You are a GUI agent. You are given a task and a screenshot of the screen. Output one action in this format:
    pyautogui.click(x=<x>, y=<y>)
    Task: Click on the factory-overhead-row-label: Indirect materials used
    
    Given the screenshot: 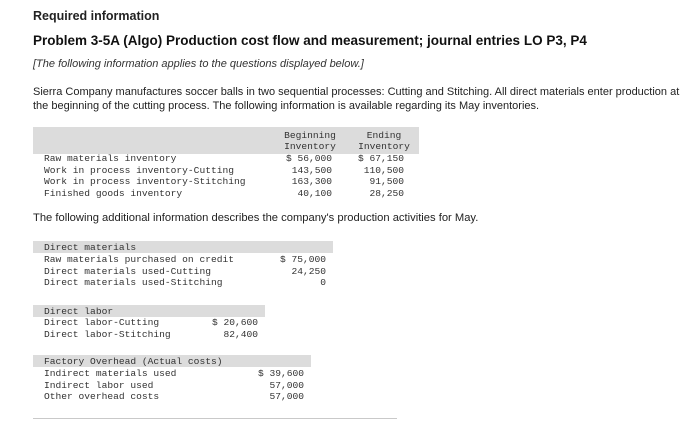 What is the action you would take?
    pyautogui.click(x=110, y=373)
    